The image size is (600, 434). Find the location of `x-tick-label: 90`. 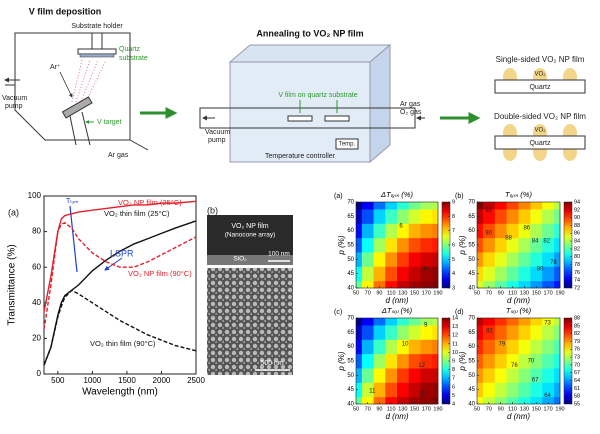

x-tick-label: 90 is located at coordinates (501, 293).